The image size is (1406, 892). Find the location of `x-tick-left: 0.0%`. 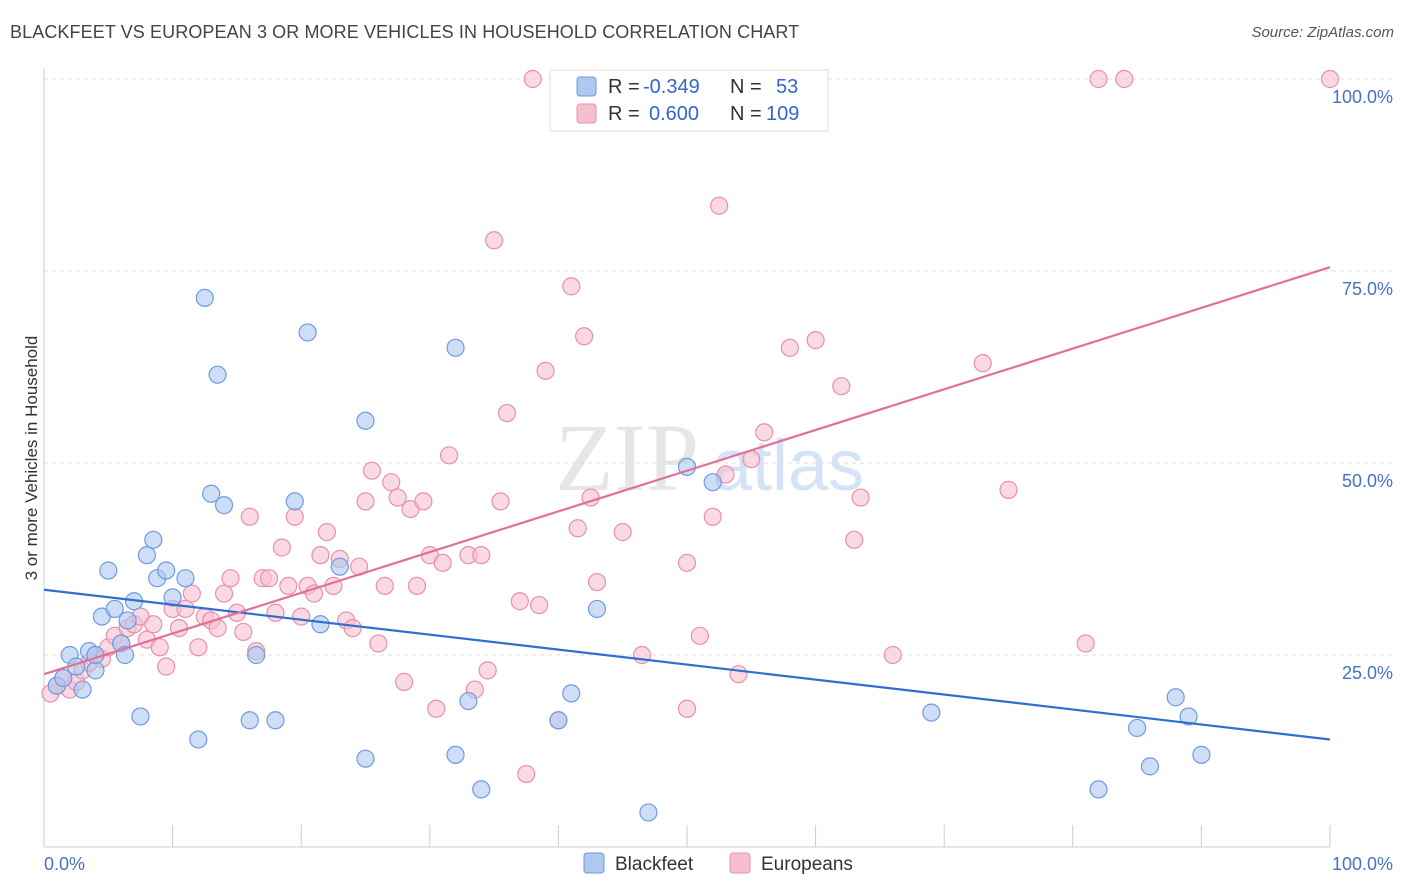

x-tick-left: 0.0% is located at coordinates (64, 864).